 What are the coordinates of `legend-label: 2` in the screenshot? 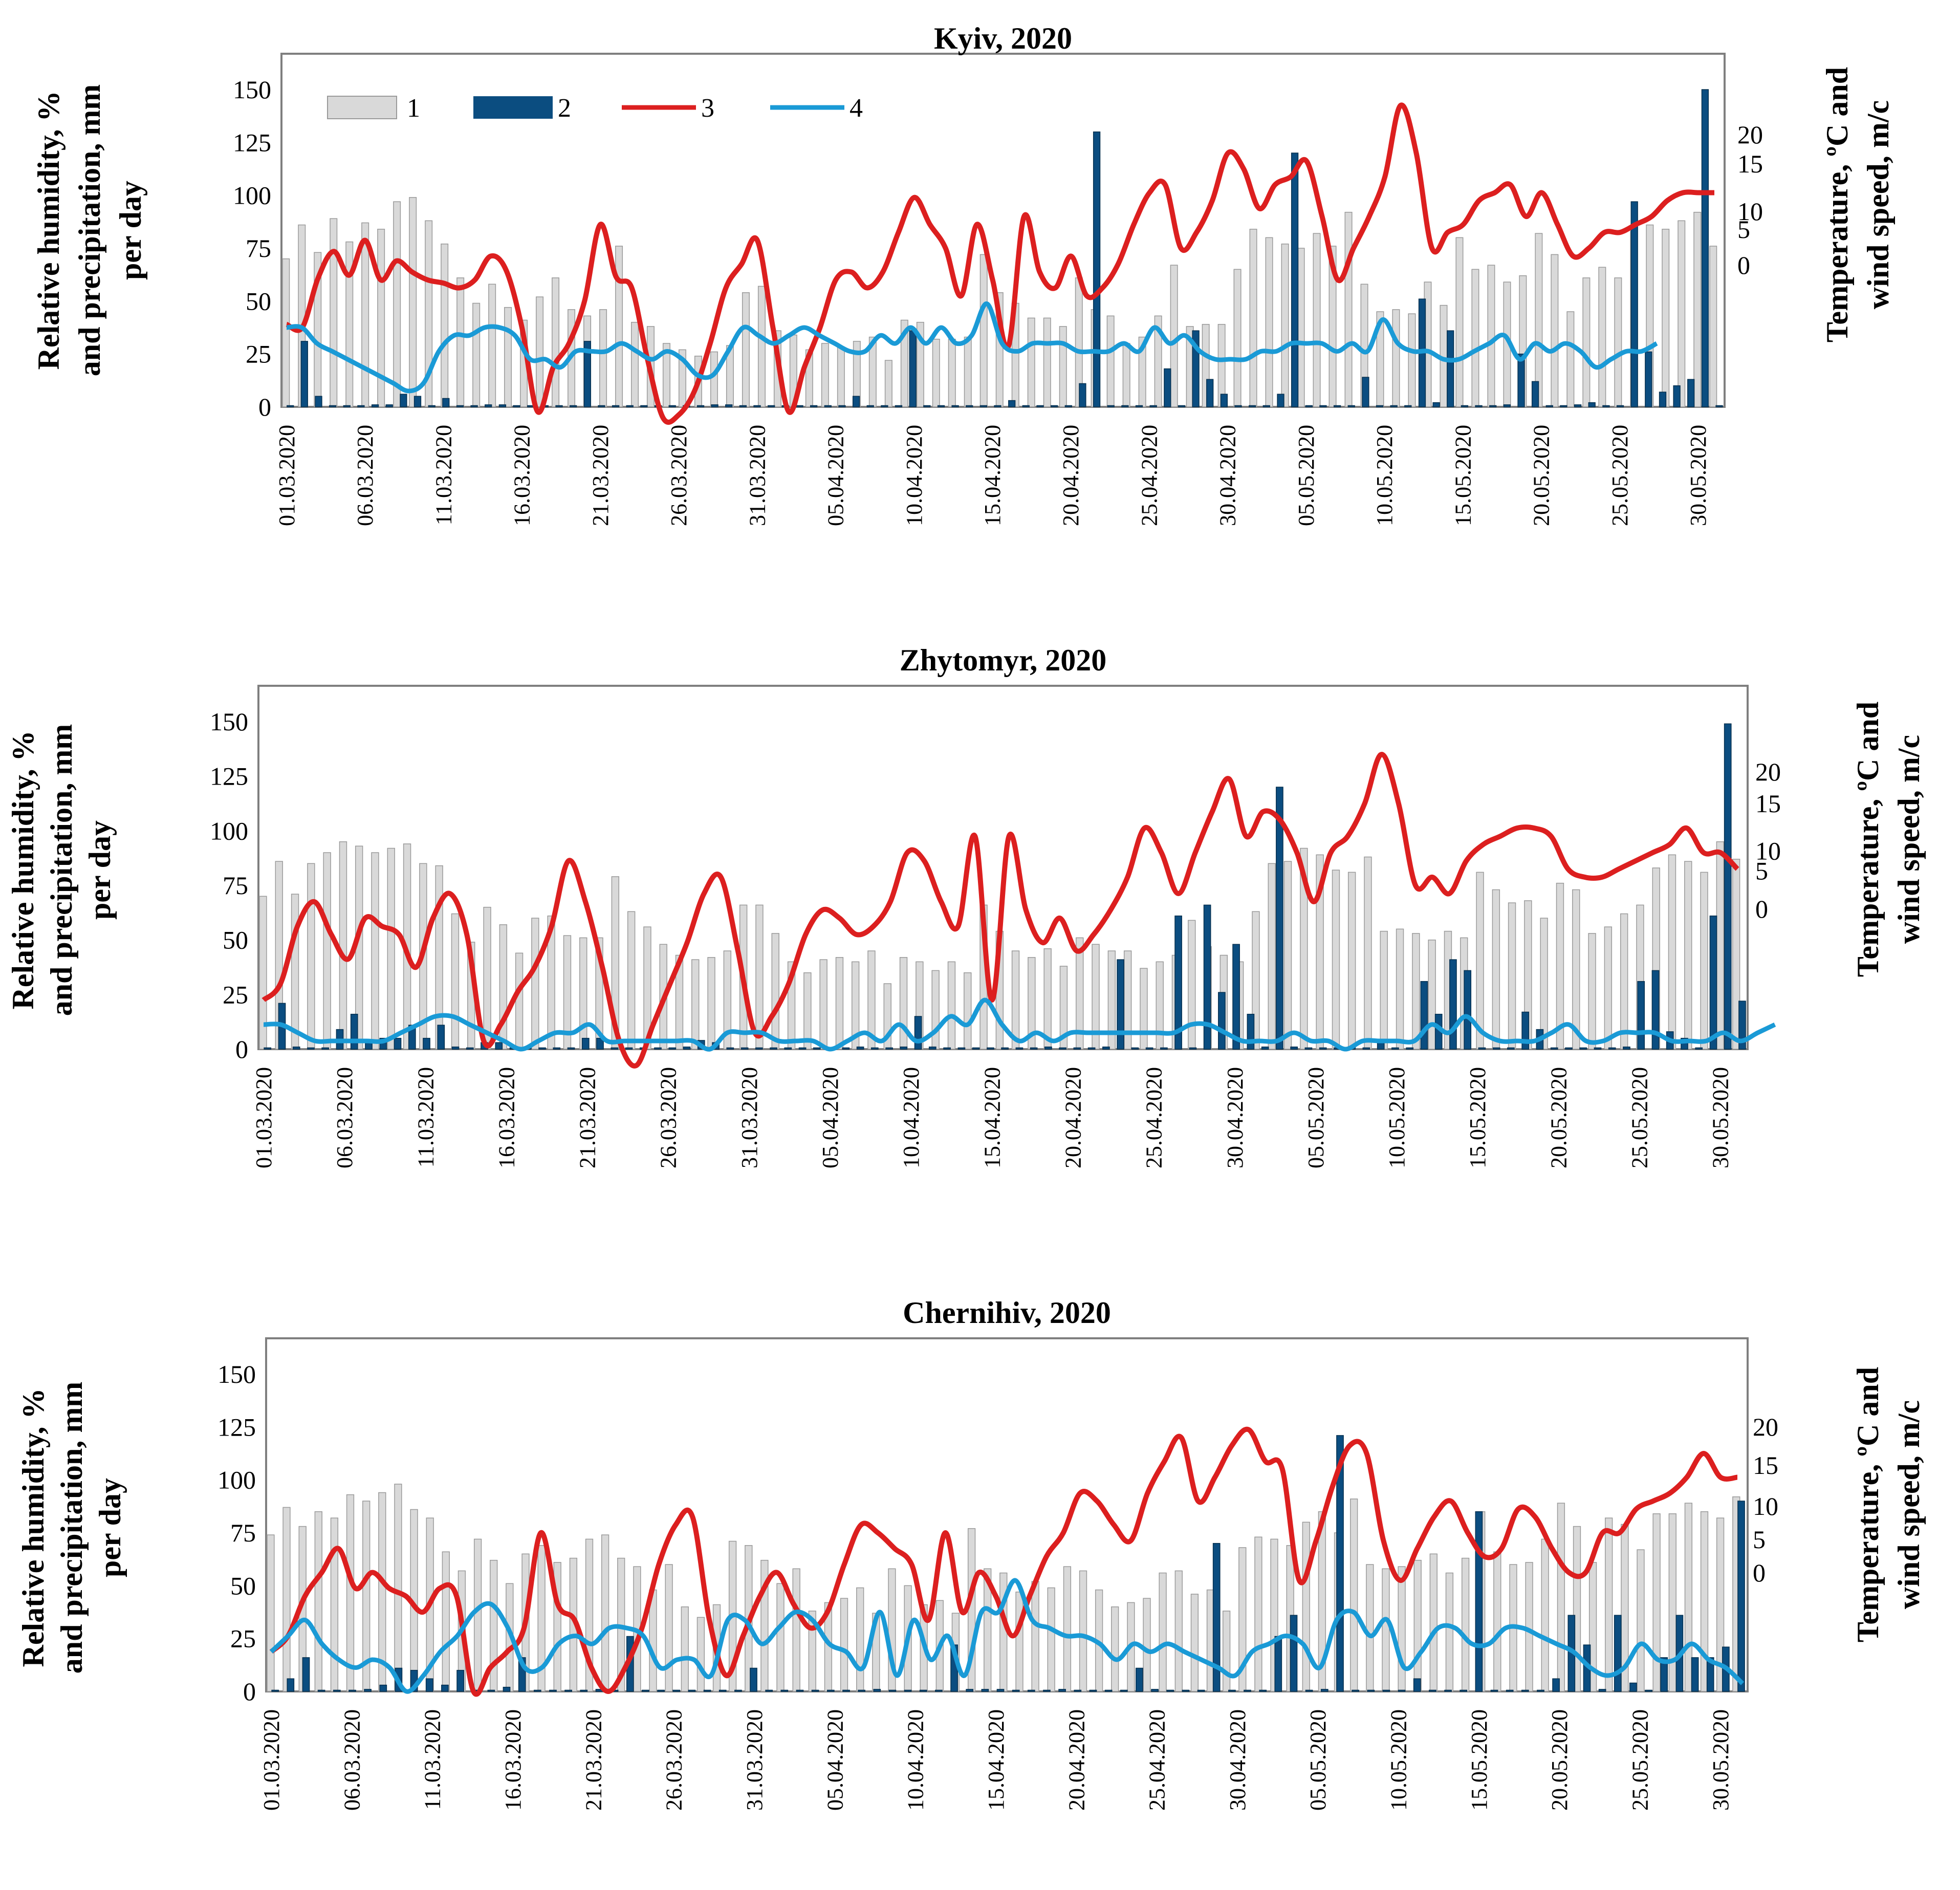 It's located at (564, 109).